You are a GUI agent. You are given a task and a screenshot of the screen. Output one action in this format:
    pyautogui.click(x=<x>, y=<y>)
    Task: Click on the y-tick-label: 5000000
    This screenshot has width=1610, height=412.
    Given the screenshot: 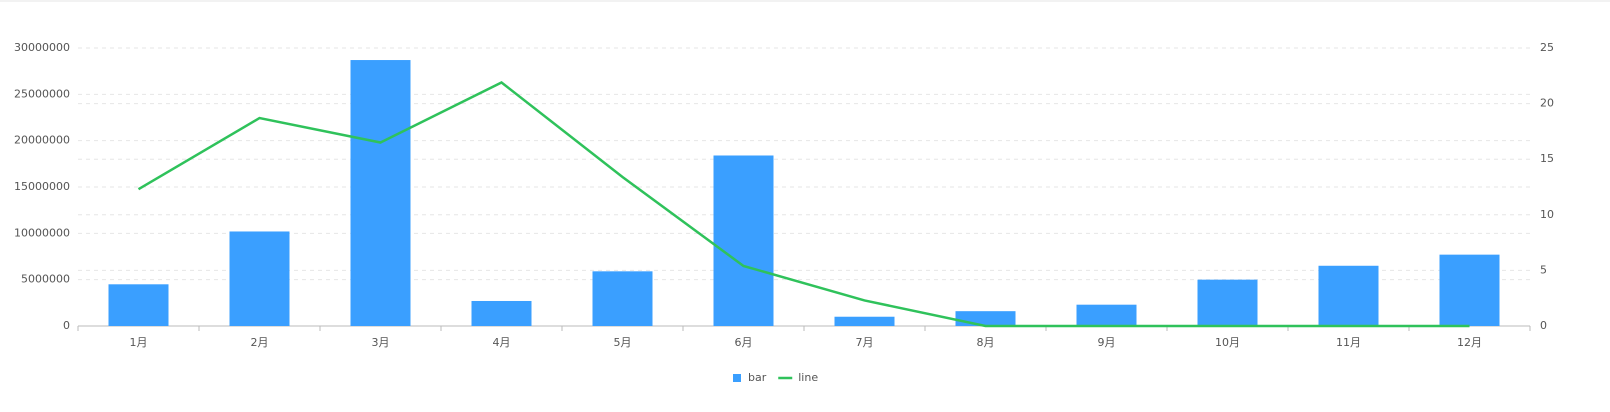 What is the action you would take?
    pyautogui.click(x=45, y=279)
    